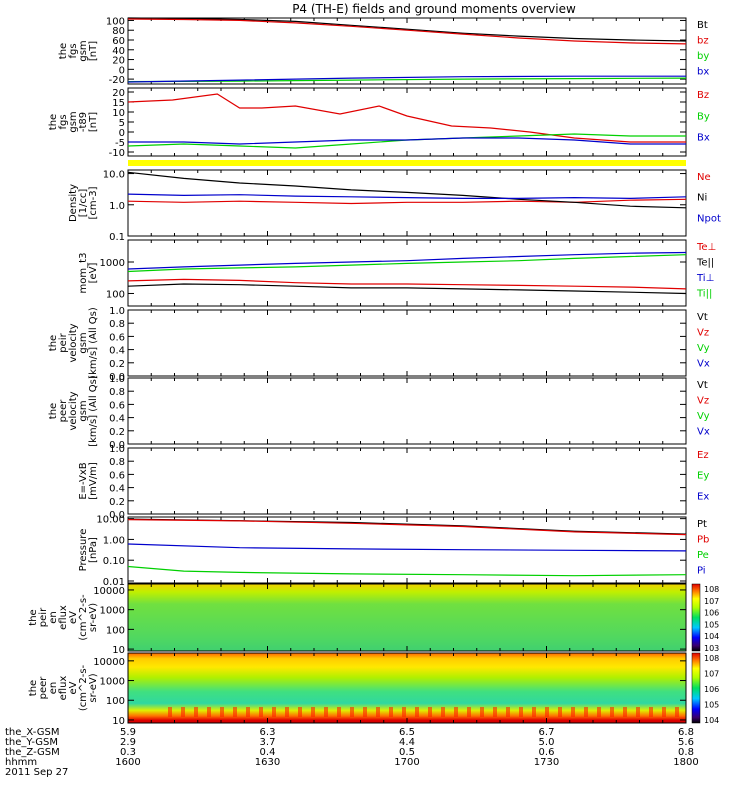 This screenshot has width=750, height=800. What do you see at coordinates (93, 122) in the screenshot?
I see `y-axis-label-line: [nT]` at bounding box center [93, 122].